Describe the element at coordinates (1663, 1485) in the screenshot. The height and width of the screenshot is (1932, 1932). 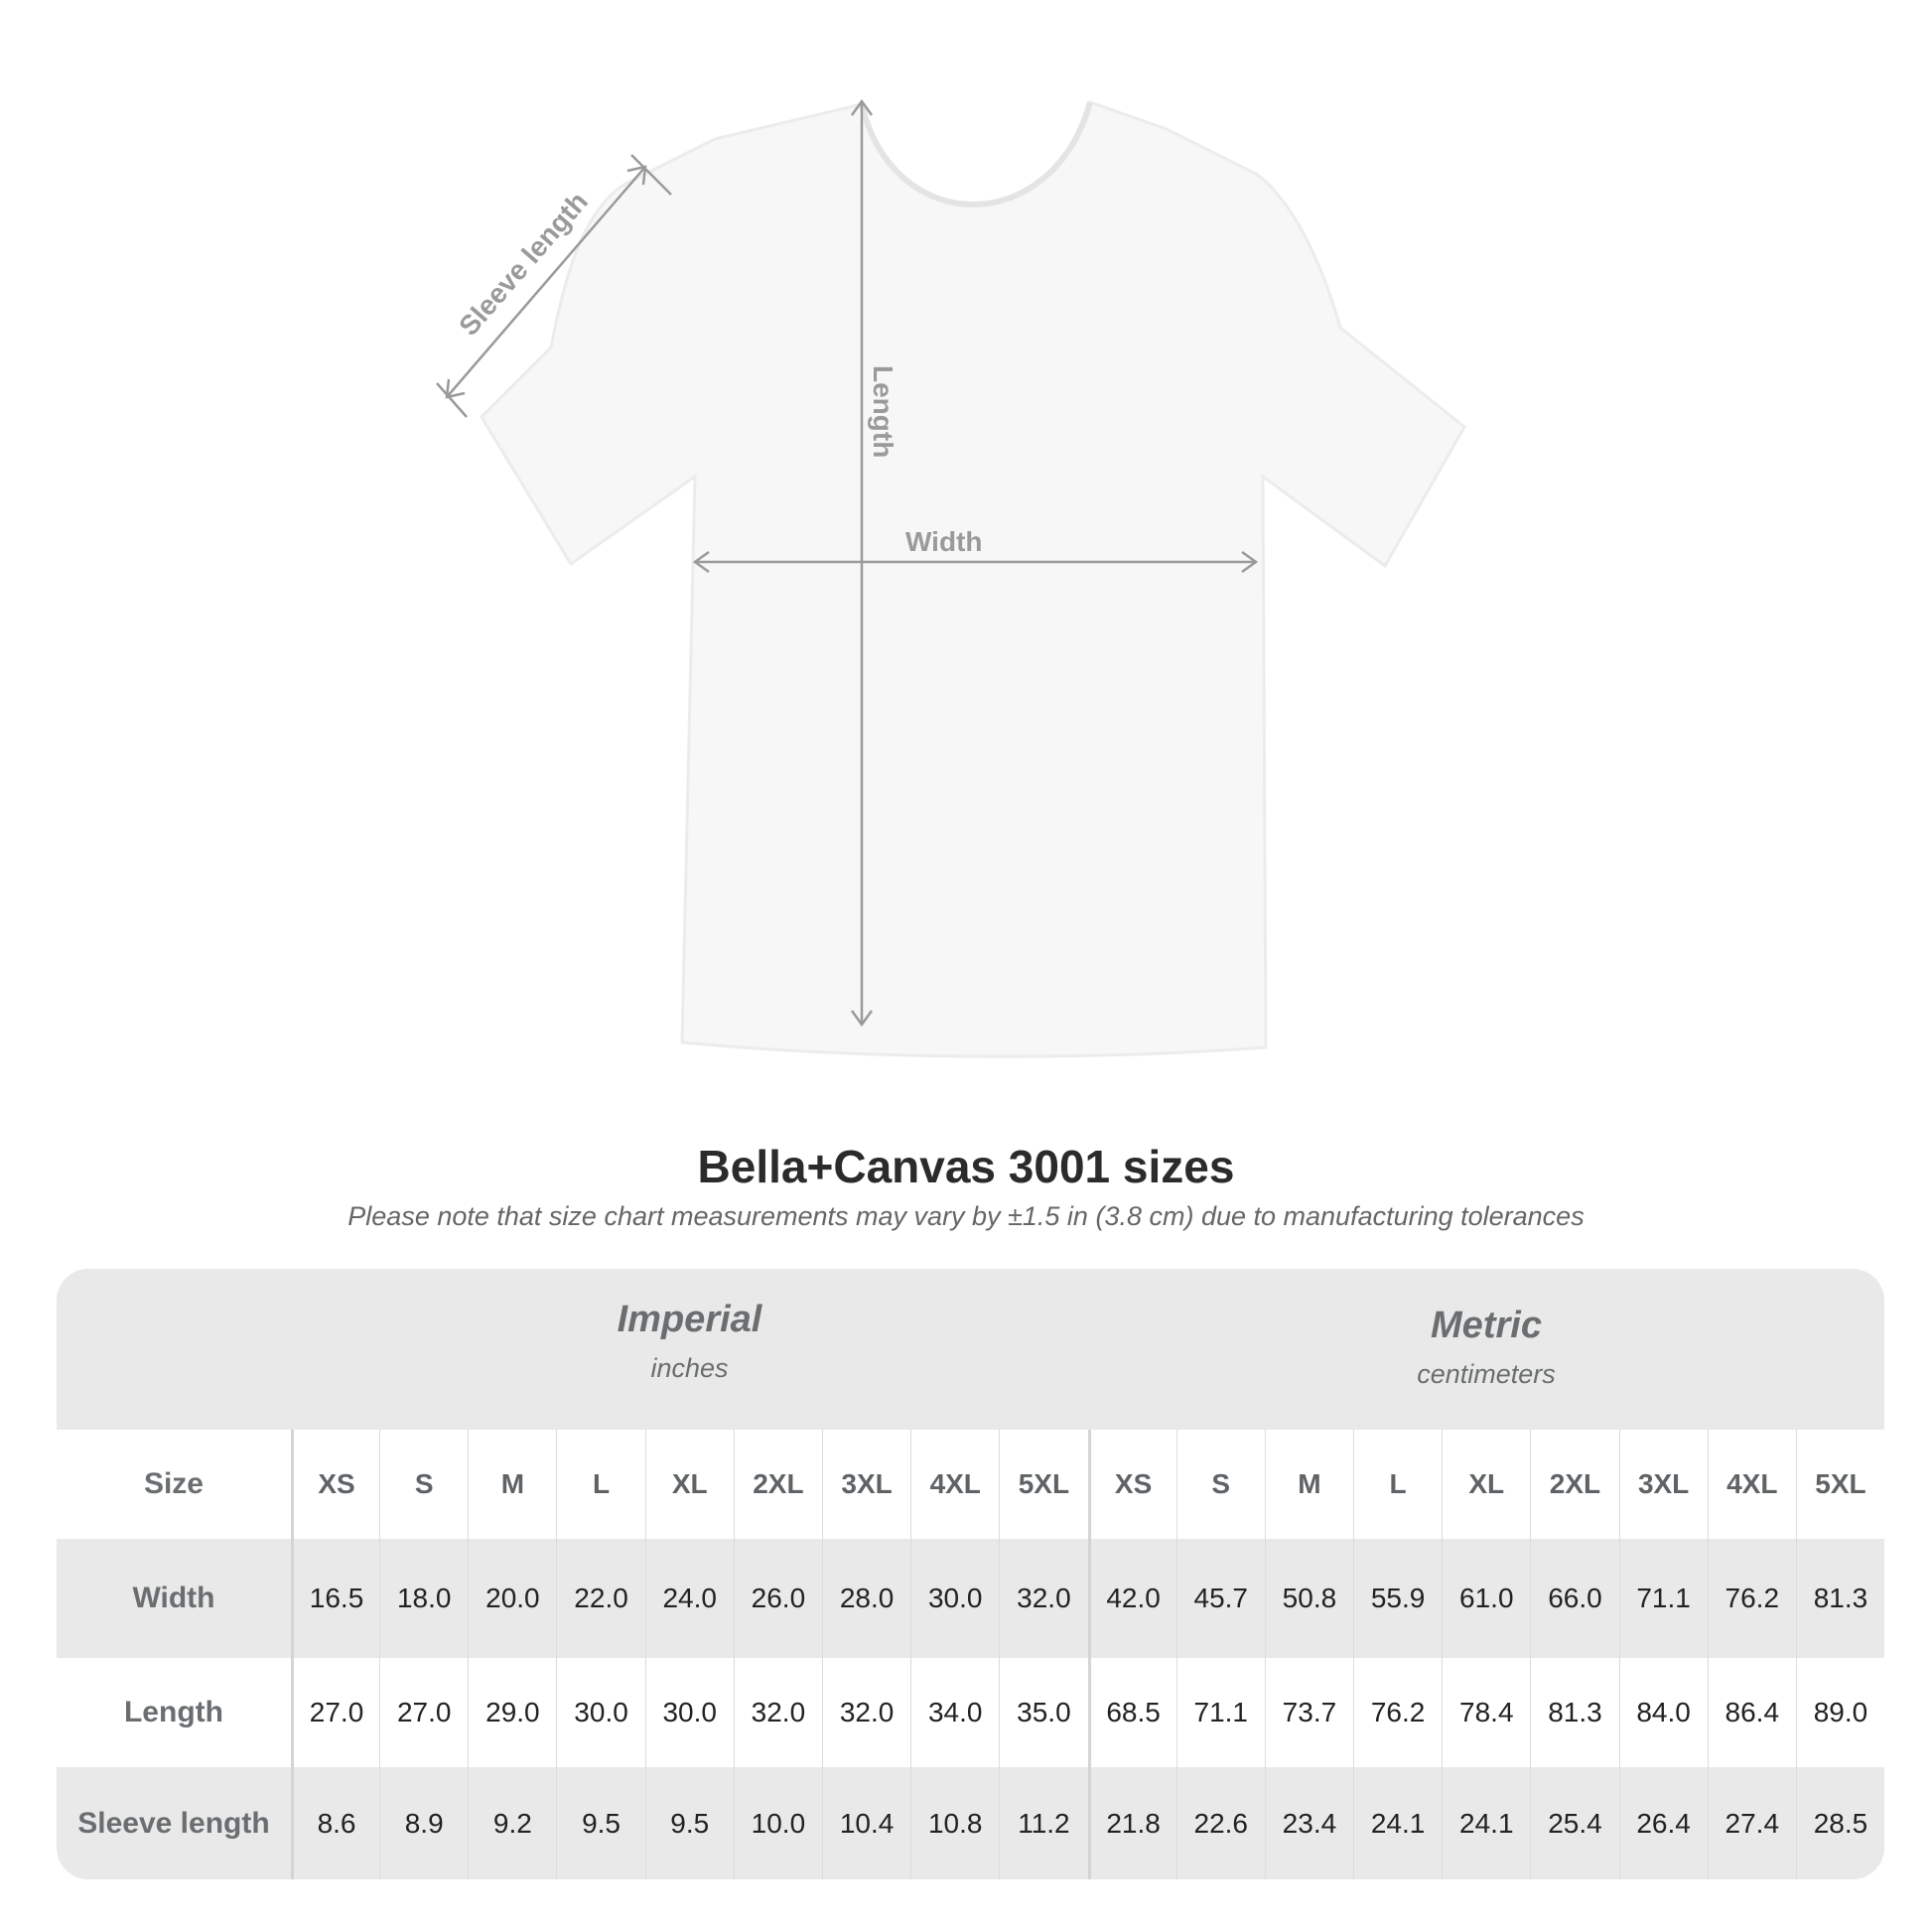
I see `size-metric-3xl: 3XL` at that location.